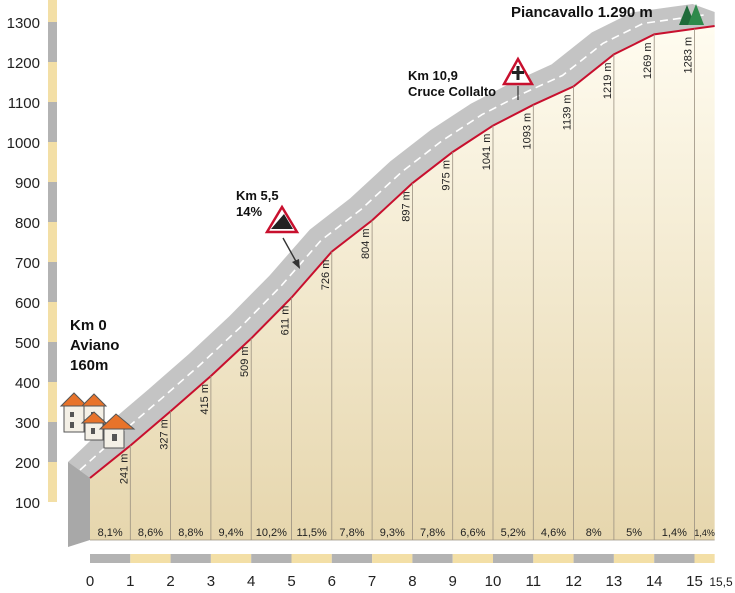 The height and width of the screenshot is (593, 735). Describe the element at coordinates (251, 581) in the screenshot. I see `x-tick-label: 4` at that location.